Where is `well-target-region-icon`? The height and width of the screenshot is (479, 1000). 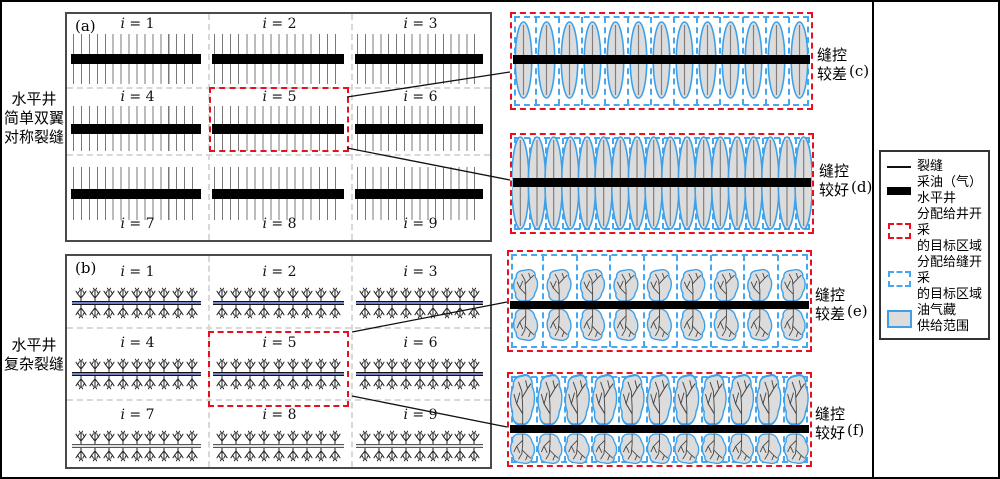
well-target-region-icon is located at coordinates (899, 231).